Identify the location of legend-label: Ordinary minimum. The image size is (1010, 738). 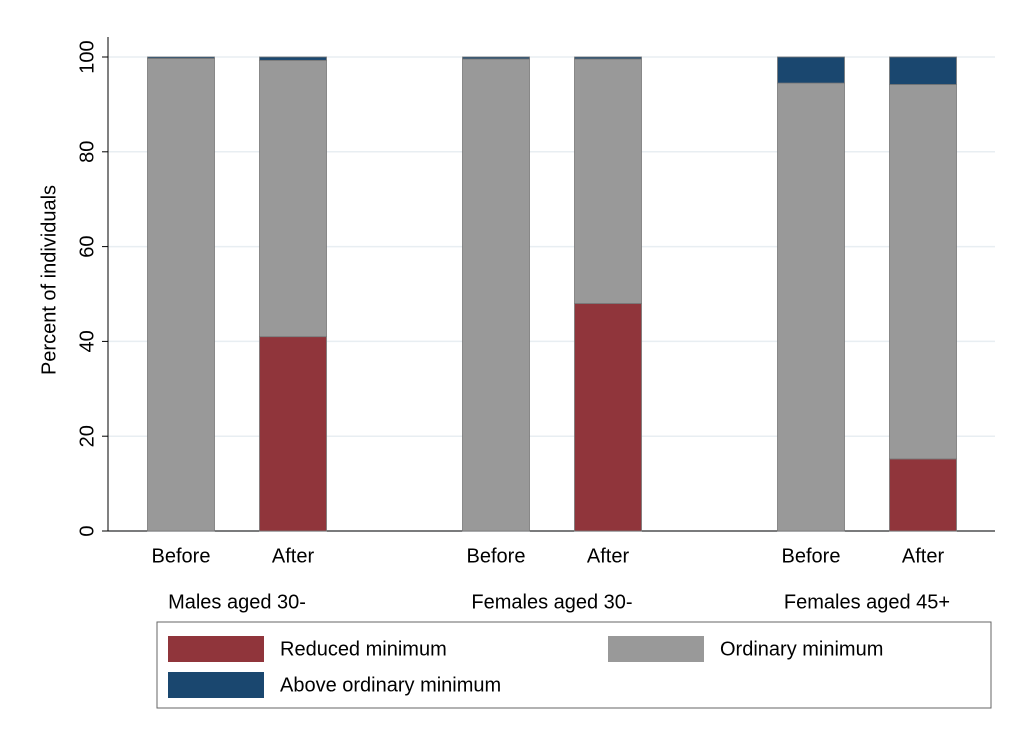
(801, 649).